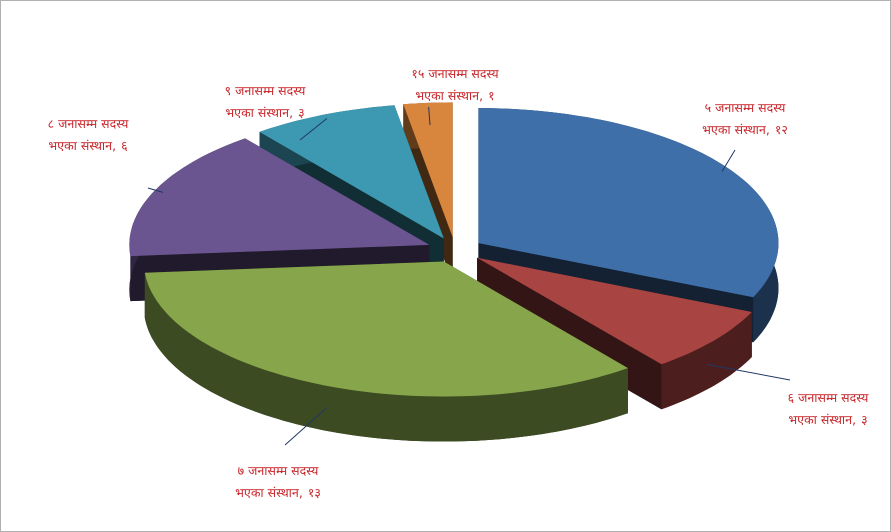 The width and height of the screenshot is (891, 532). What do you see at coordinates (89, 123) in the screenshot?
I see `label-line: ८ जनासम्म सदस्य` at bounding box center [89, 123].